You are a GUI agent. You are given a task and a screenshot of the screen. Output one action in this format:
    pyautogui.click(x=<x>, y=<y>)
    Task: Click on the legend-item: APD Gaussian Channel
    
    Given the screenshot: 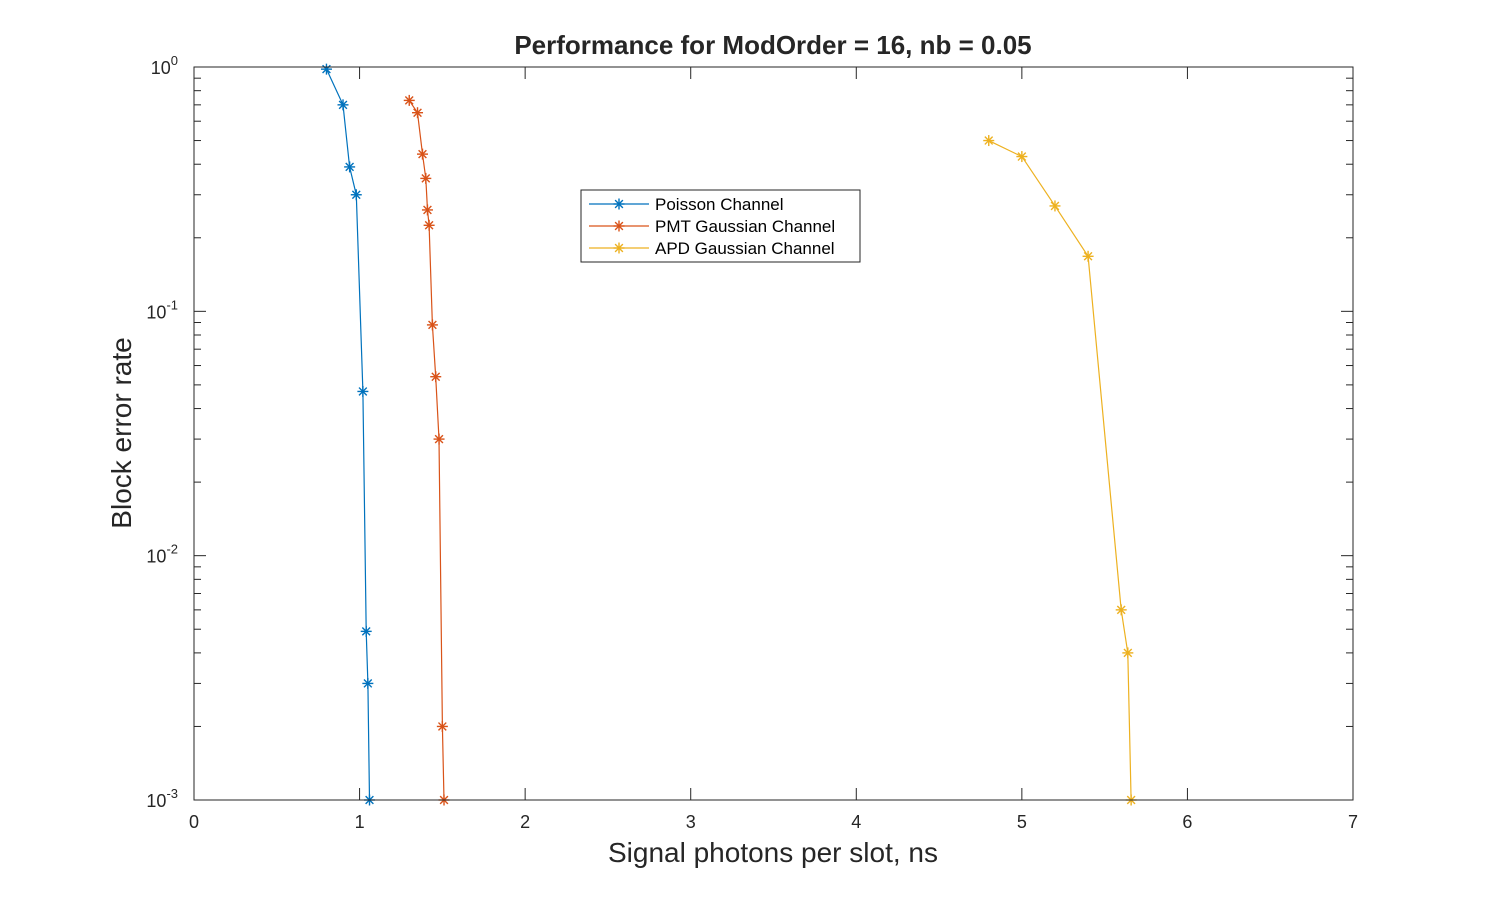 What is the action you would take?
    pyautogui.click(x=712, y=248)
    